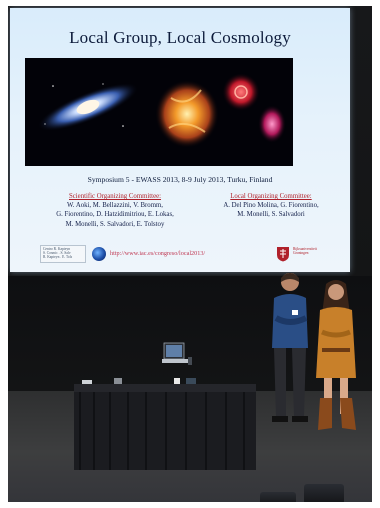  I want to click on soc-line: W. Aoki, M. Bellazzini, V. Bromm,, so click(115, 206).